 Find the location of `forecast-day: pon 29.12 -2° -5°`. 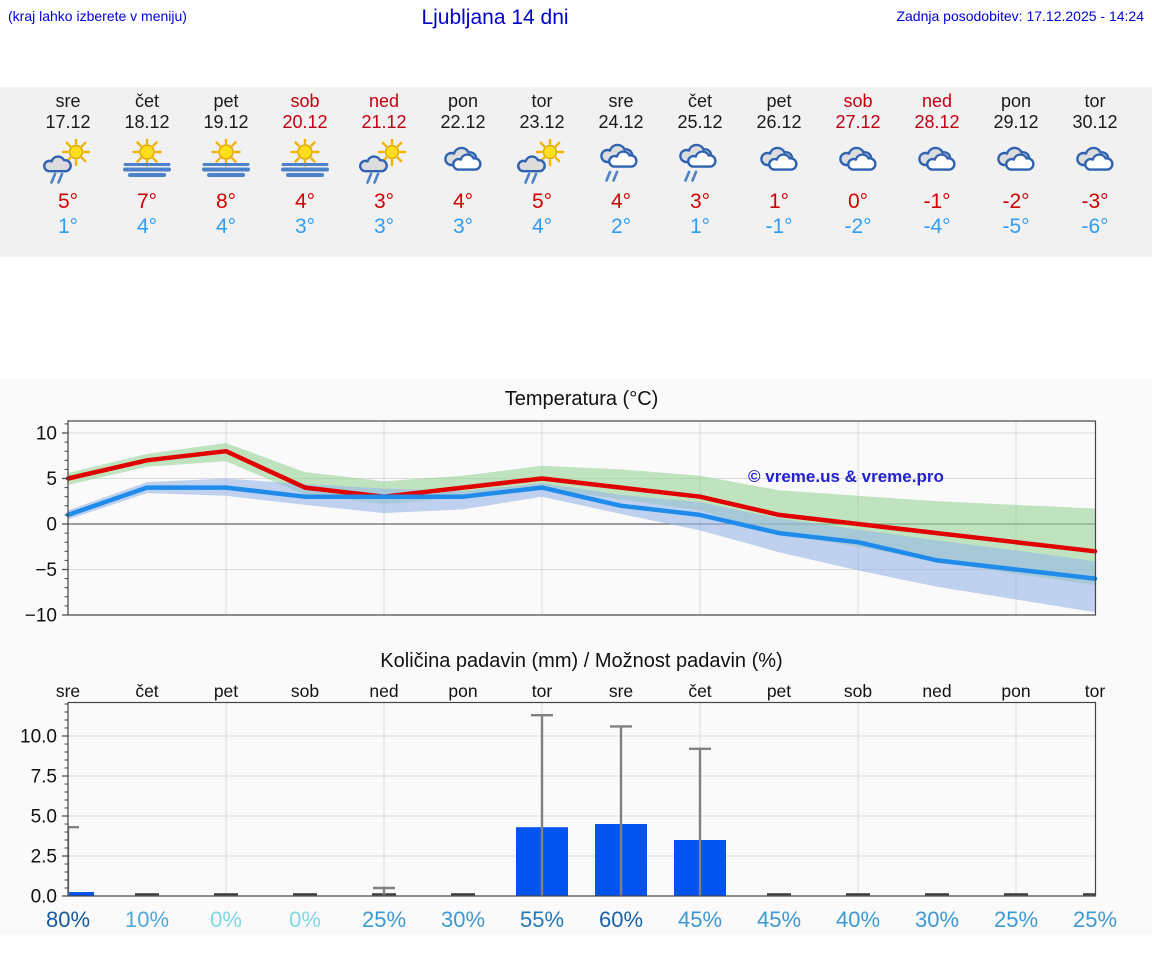

forecast-day: pon 29.12 -2° -5° is located at coordinates (1016, 163).